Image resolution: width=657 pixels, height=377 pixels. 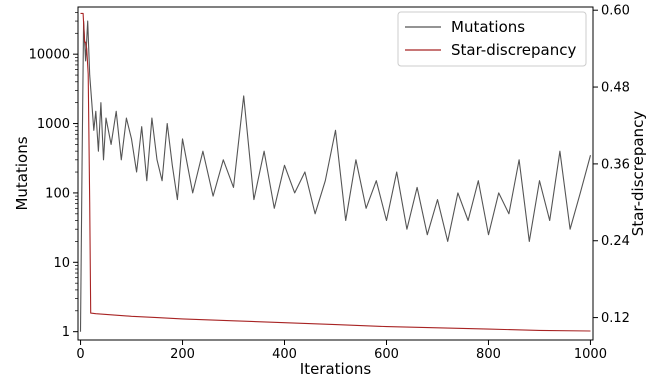 I want to click on y-left-tick-label: 1000, so click(x=53, y=124).